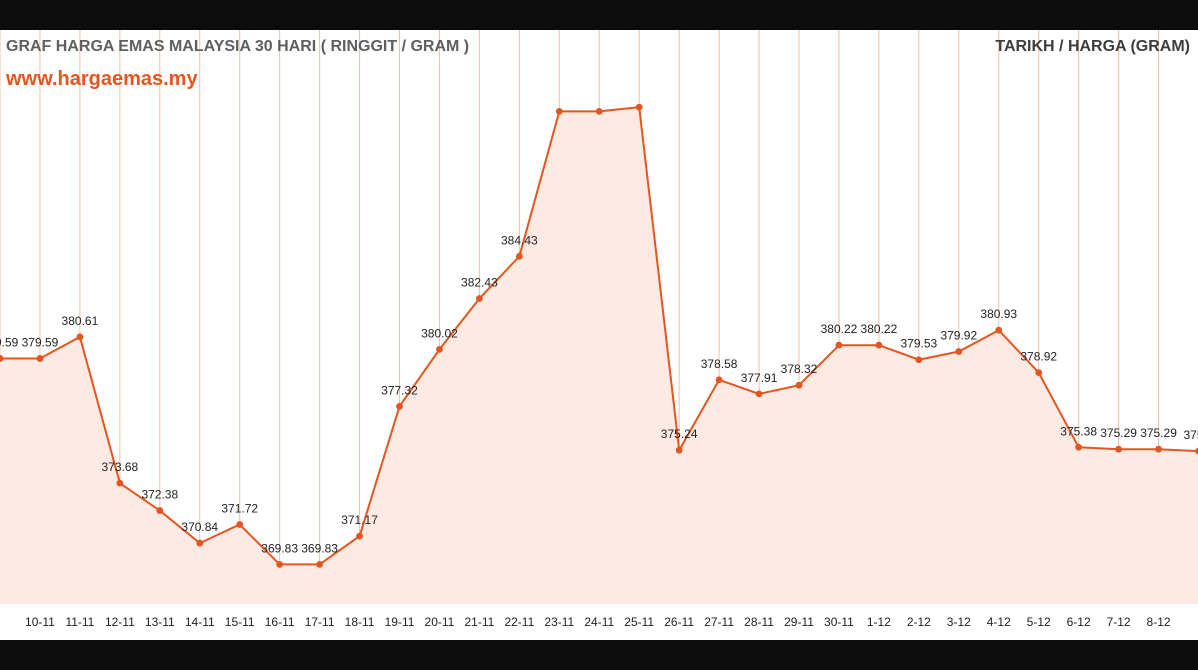  I want to click on data-label: 372.38, so click(159, 495).